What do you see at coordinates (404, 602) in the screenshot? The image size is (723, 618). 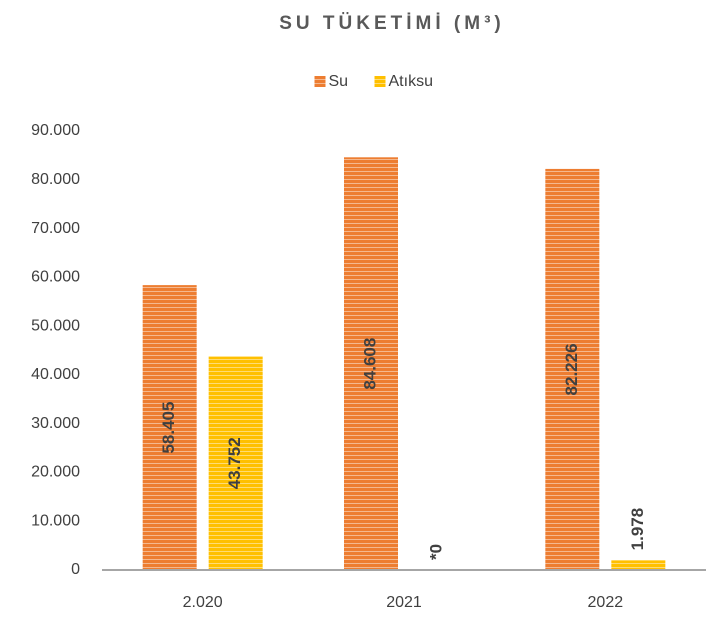 I see `x-tick-label: 2021` at bounding box center [404, 602].